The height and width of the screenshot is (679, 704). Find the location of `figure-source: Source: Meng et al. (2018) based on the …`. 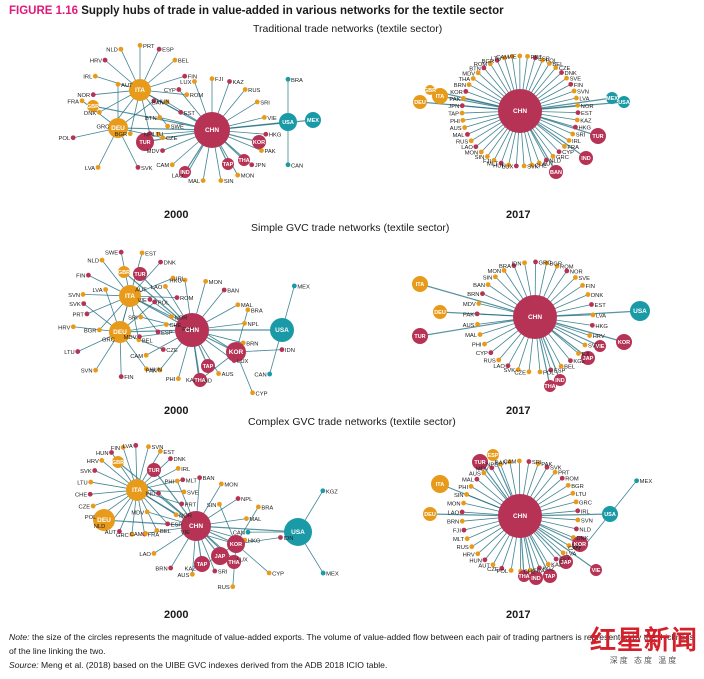

figure-source: Source: Meng et al. (2018) based on the … is located at coordinates (352, 665).